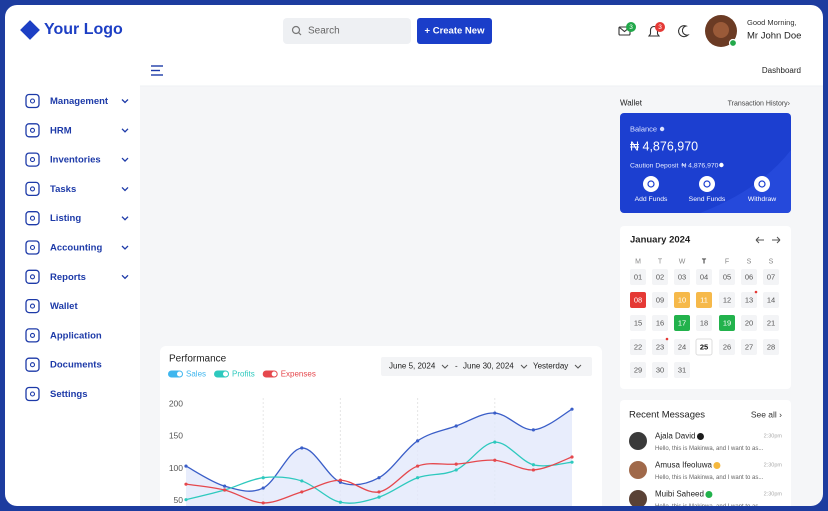  I want to click on calendar-day-label: 19, so click(727, 322).